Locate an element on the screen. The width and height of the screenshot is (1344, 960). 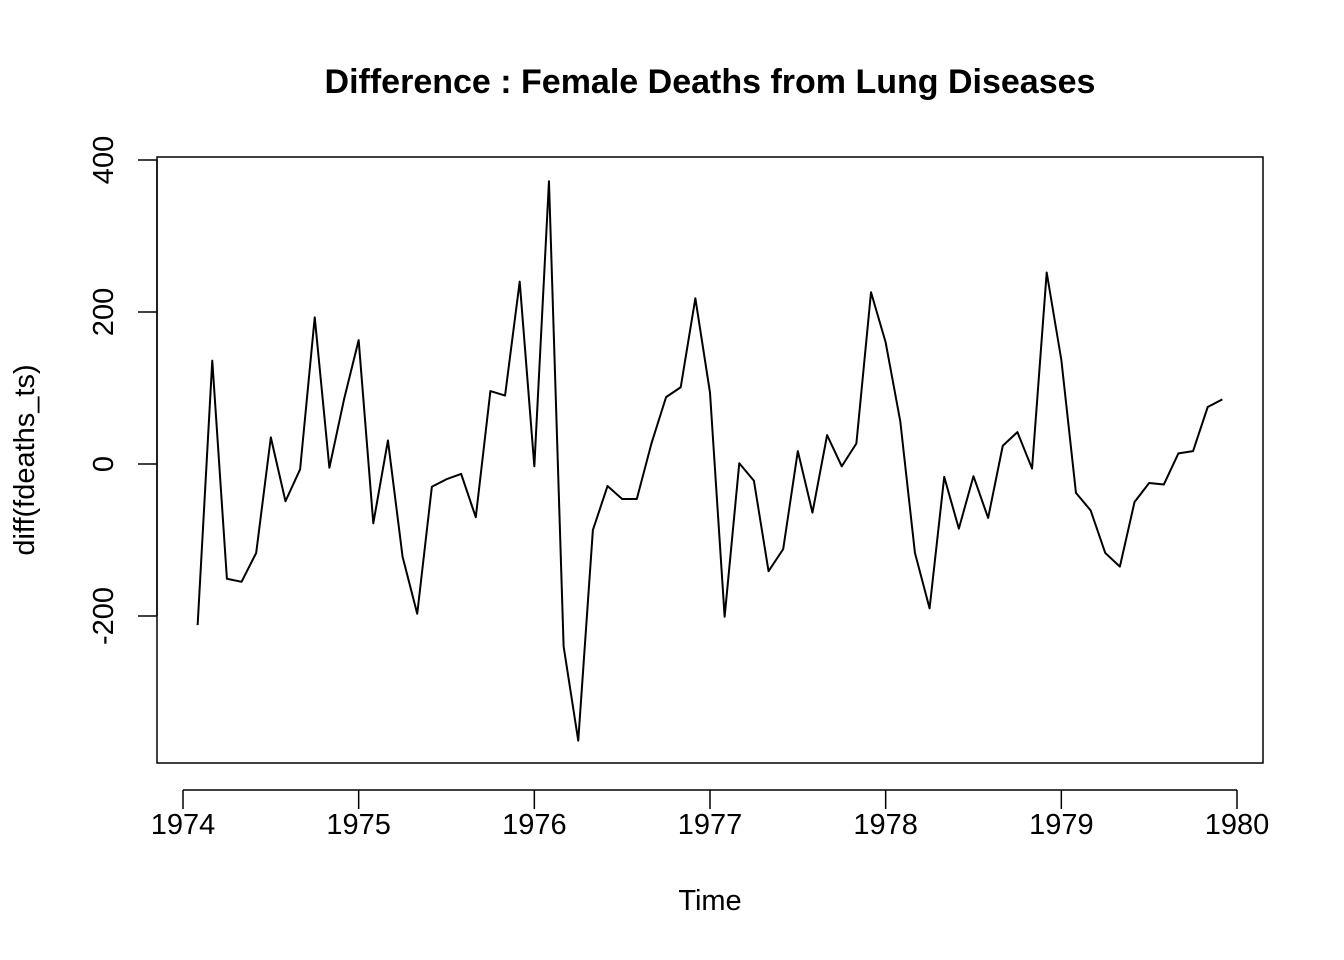
y-tick-label: -200 is located at coordinates (104, 616).